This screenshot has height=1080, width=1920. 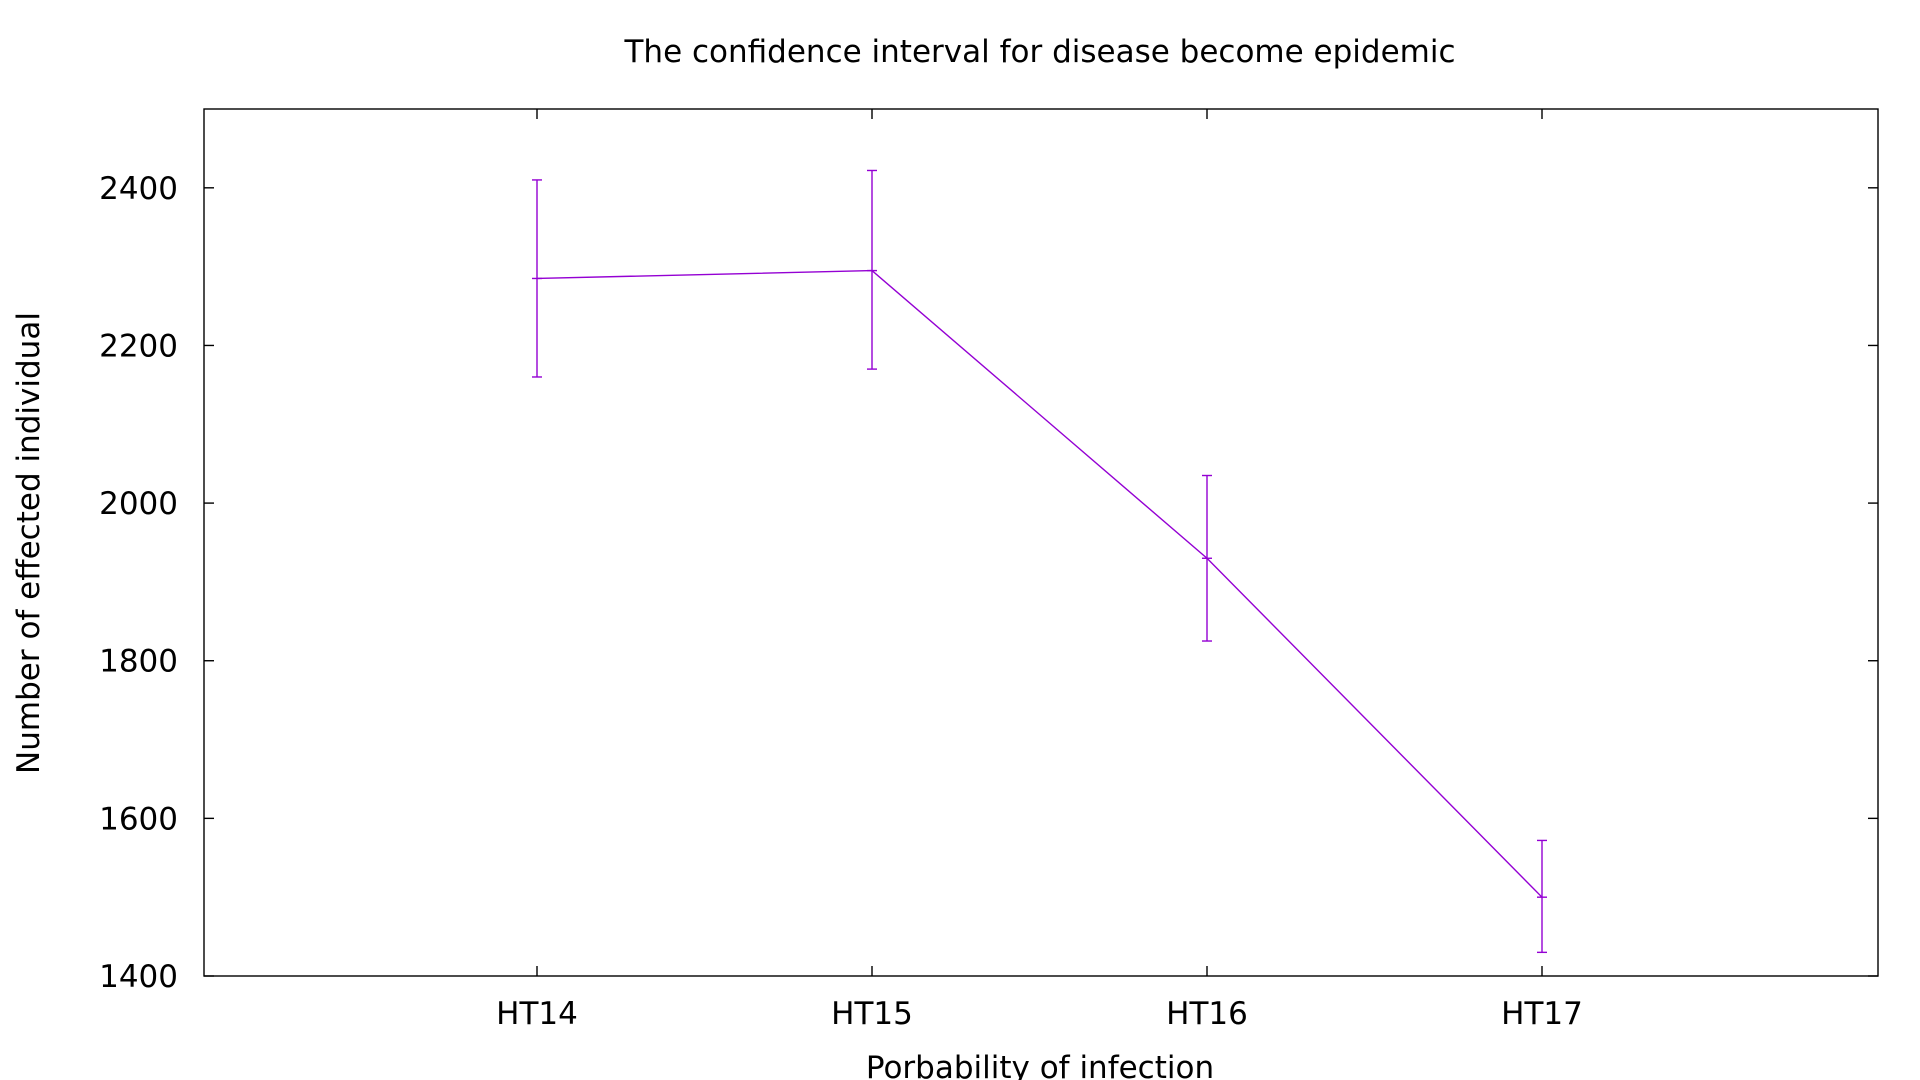 What do you see at coordinates (138, 819) in the screenshot?
I see `y-tick-label: 1600` at bounding box center [138, 819].